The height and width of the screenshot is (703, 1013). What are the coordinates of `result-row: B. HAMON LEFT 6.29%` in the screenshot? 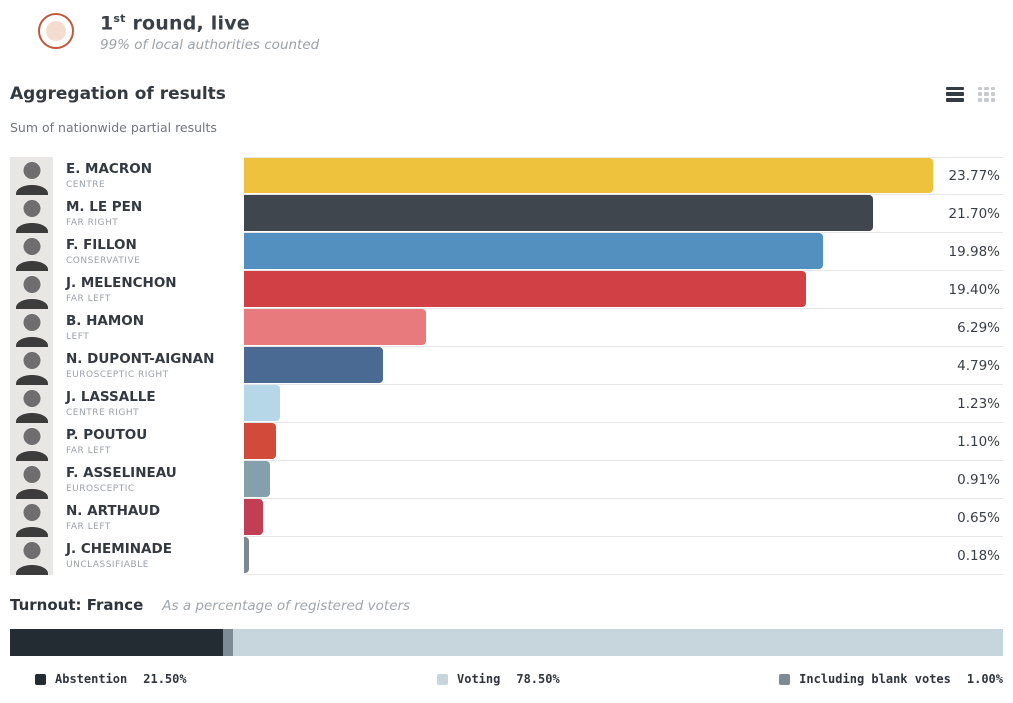 It's located at (506, 328).